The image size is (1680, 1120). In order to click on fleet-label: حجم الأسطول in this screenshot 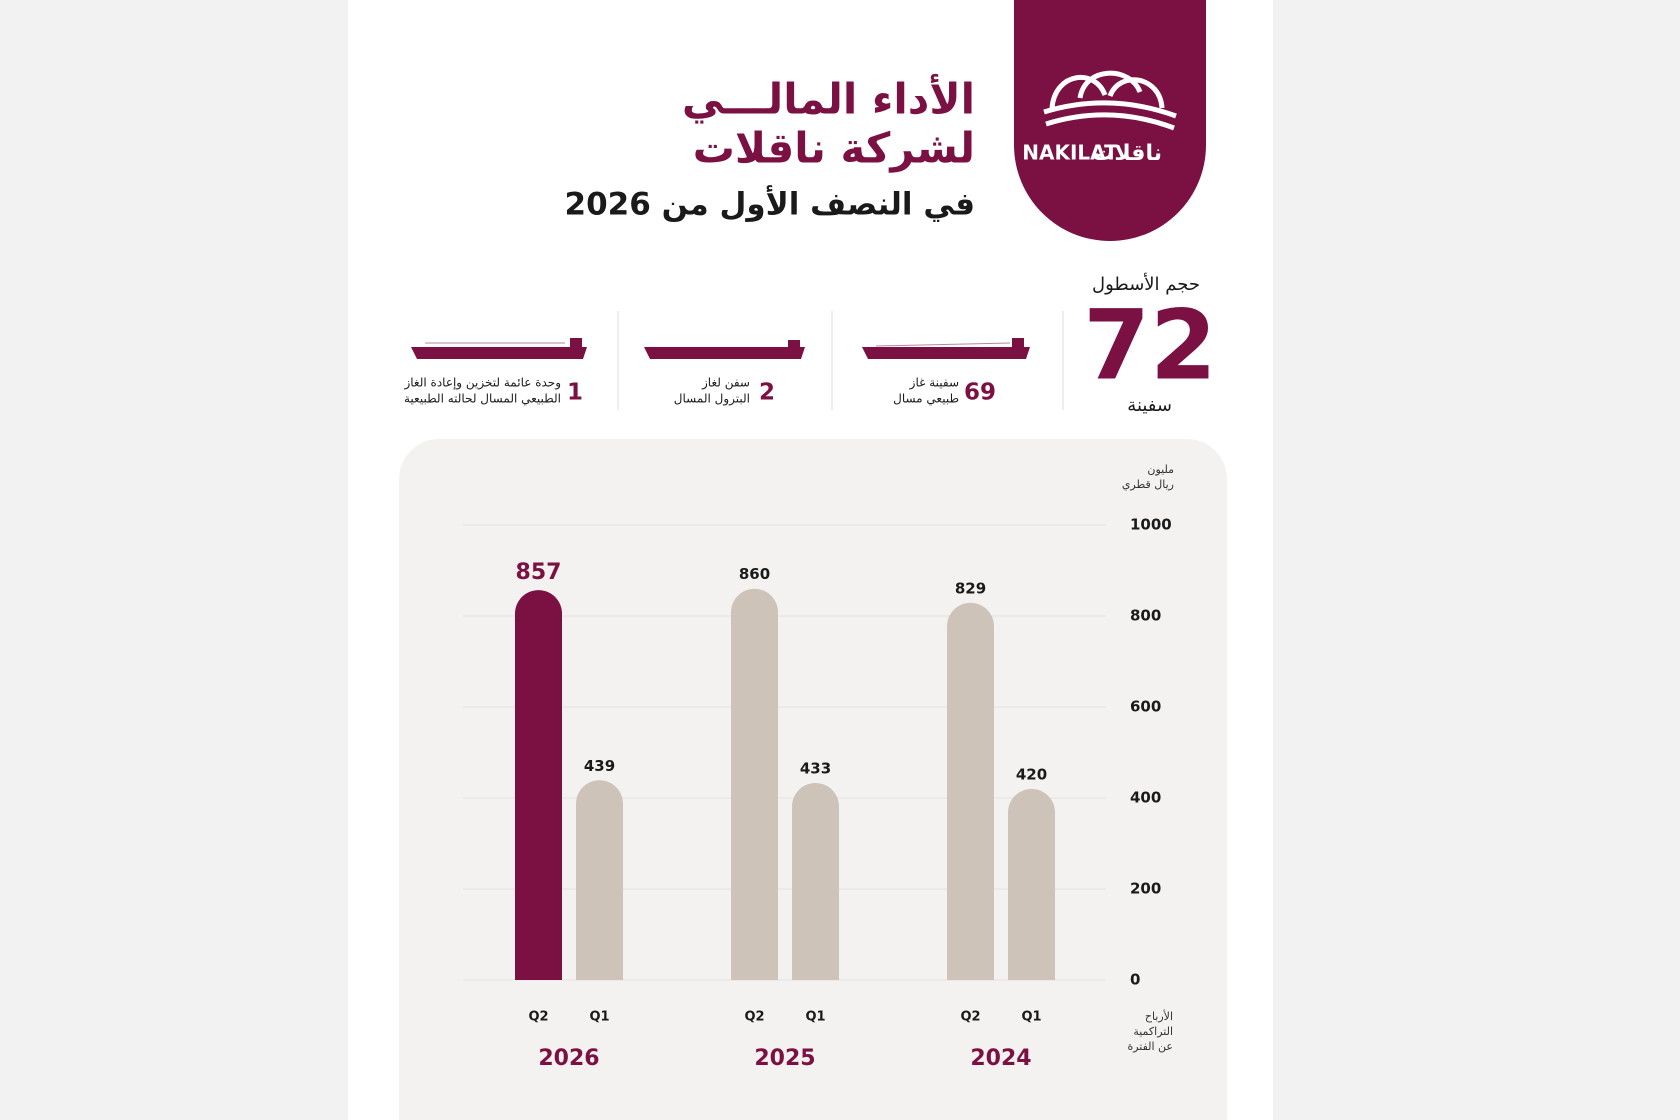, I will do `click(1146, 284)`.